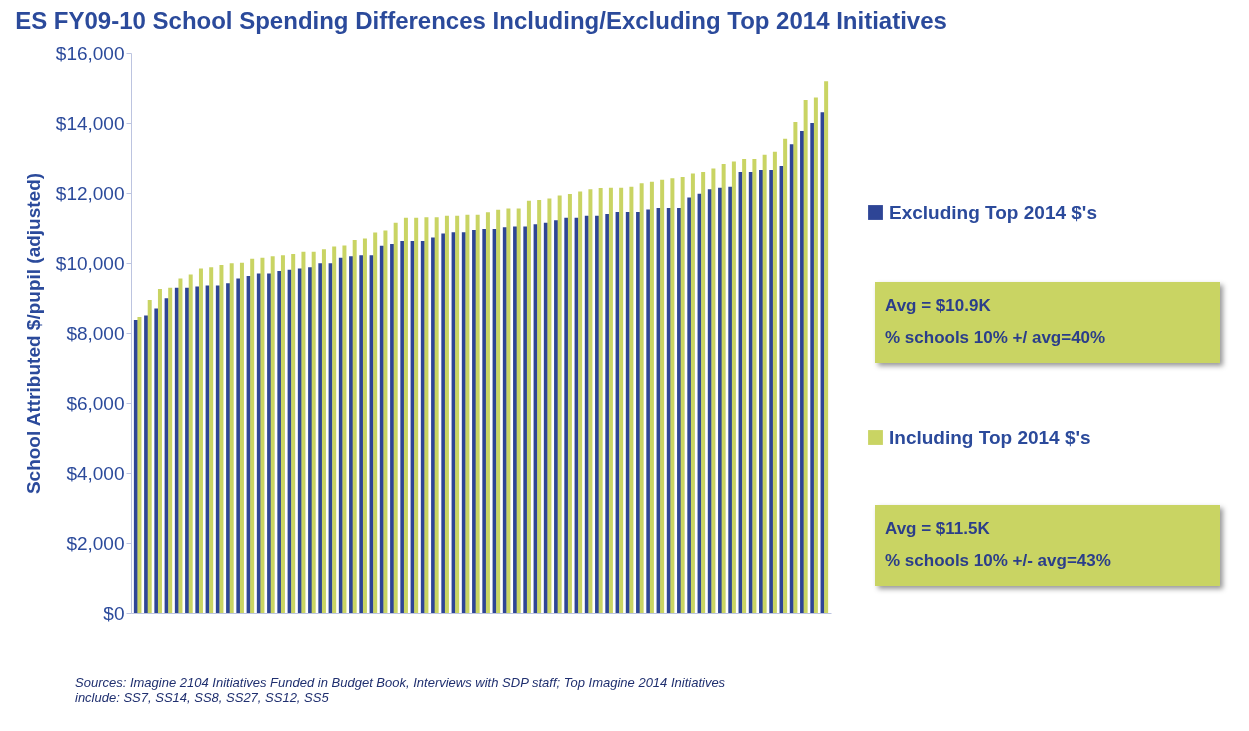  I want to click on legend-label: Excluding Top 2014 $'s, so click(993, 212).